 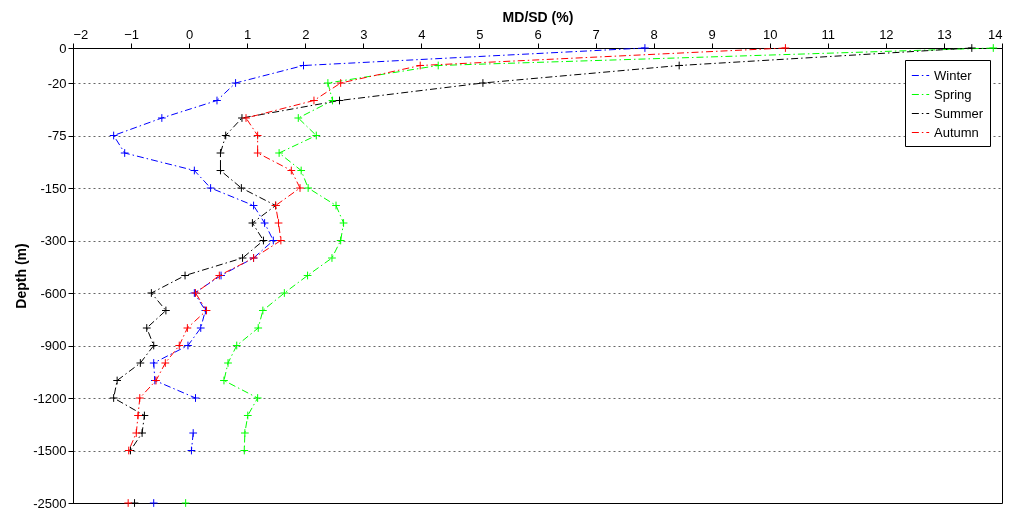 I want to click on y-tick-label: -900, so click(x=53, y=345).